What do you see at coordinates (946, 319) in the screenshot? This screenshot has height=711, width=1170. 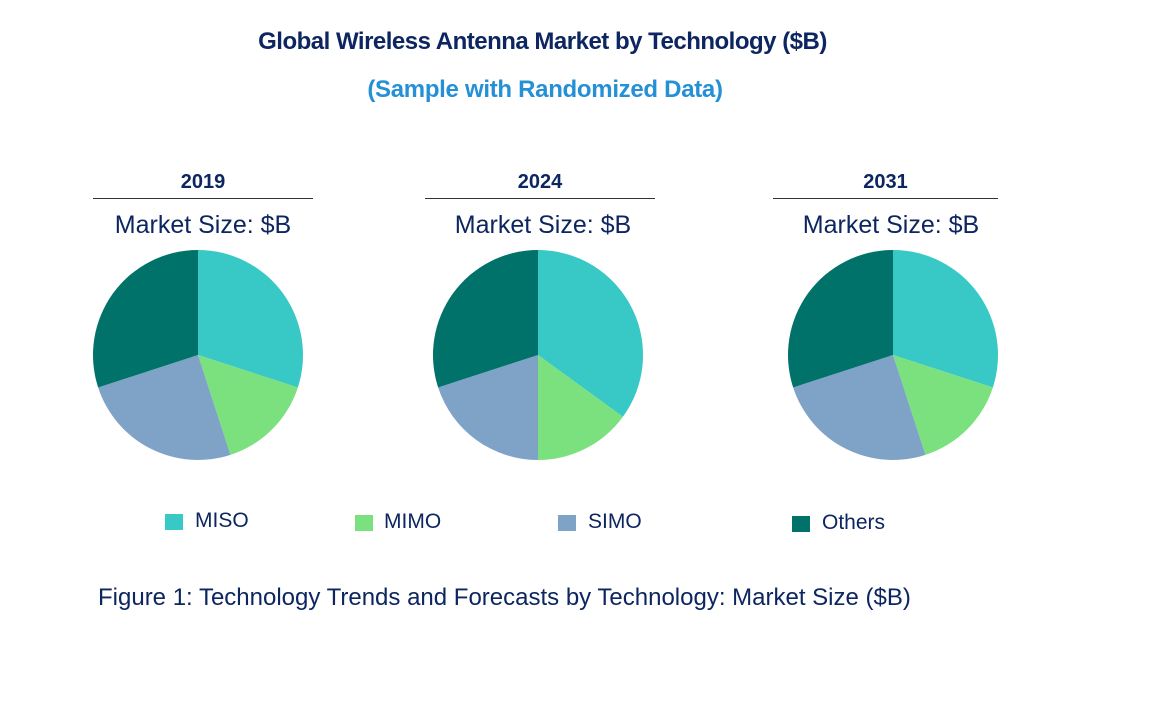 I see `pie-slice-2031-miso` at bounding box center [946, 319].